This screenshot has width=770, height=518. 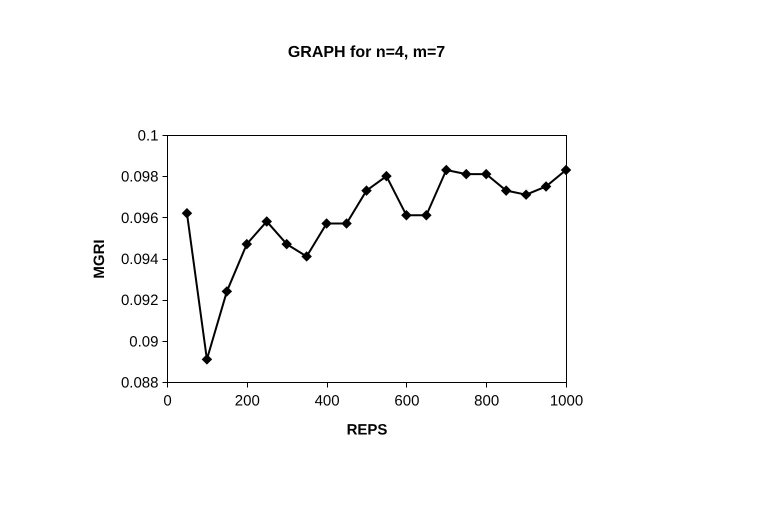 I want to click on y-tick-label: 0.092, so click(x=139, y=301).